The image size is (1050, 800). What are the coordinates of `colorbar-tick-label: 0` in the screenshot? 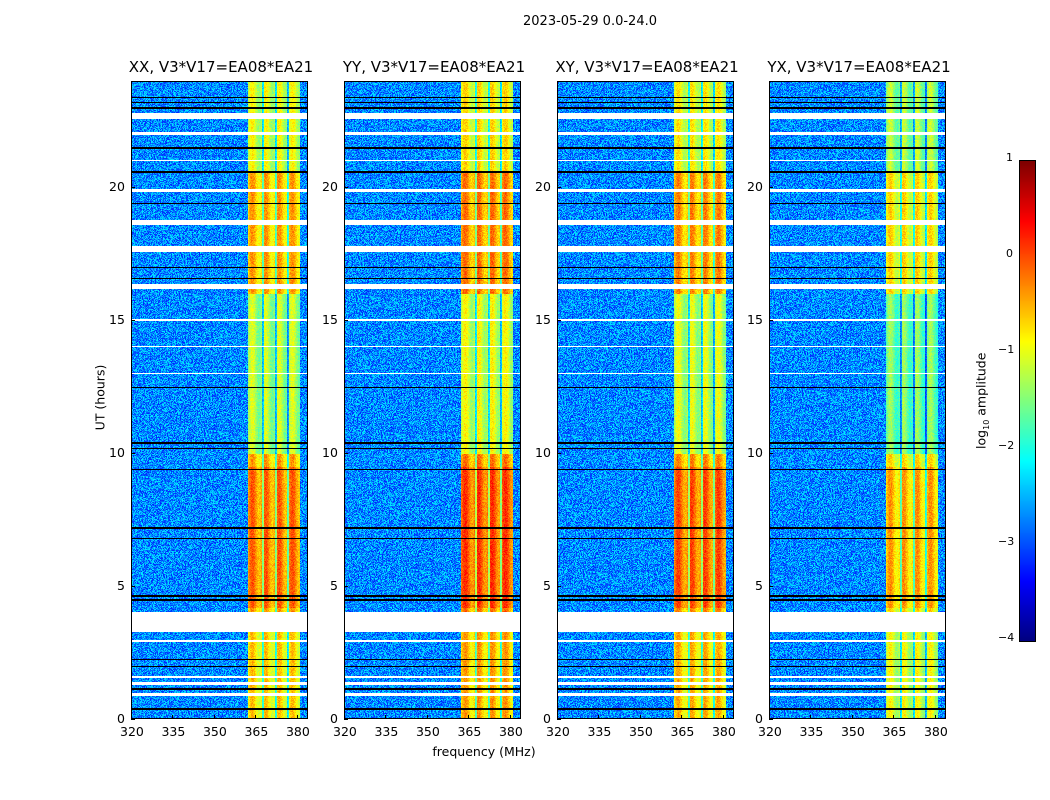 It's located at (1009, 253).